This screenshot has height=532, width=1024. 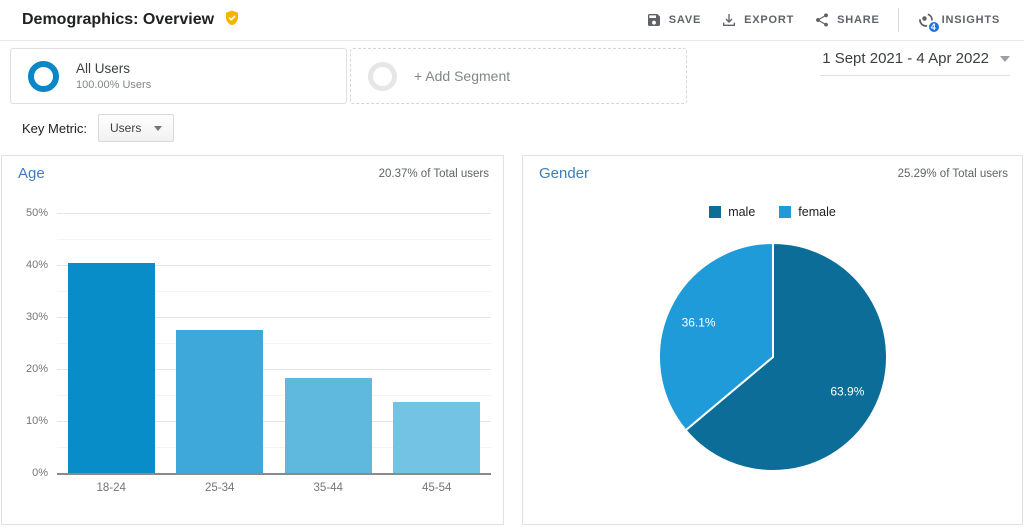 What do you see at coordinates (220, 488) in the screenshot?
I see `x-tick-label: 25-34` at bounding box center [220, 488].